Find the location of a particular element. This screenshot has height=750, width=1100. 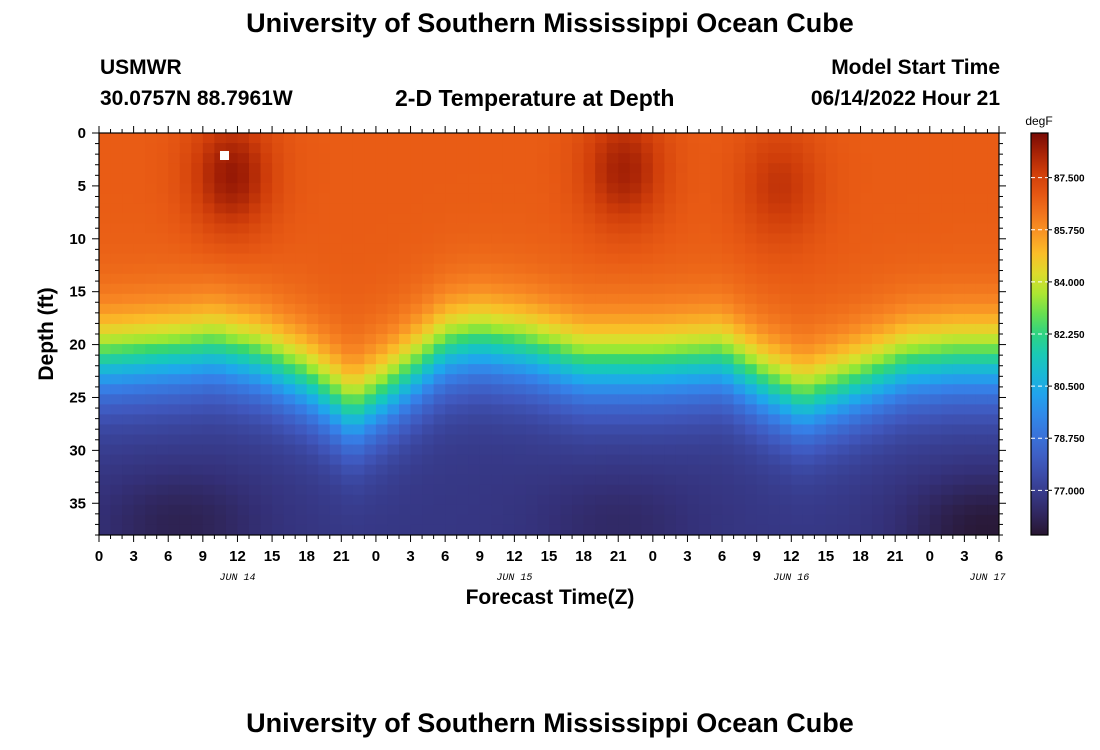

x-tick-label: 6 is located at coordinates (168, 556).